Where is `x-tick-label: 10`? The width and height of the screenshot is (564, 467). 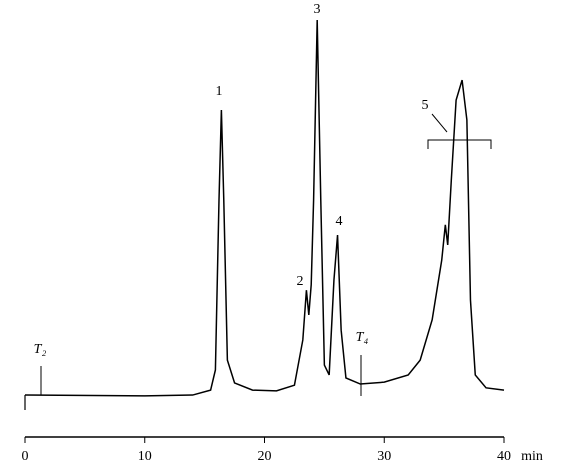 x-tick-label: 10 is located at coordinates (145, 456).